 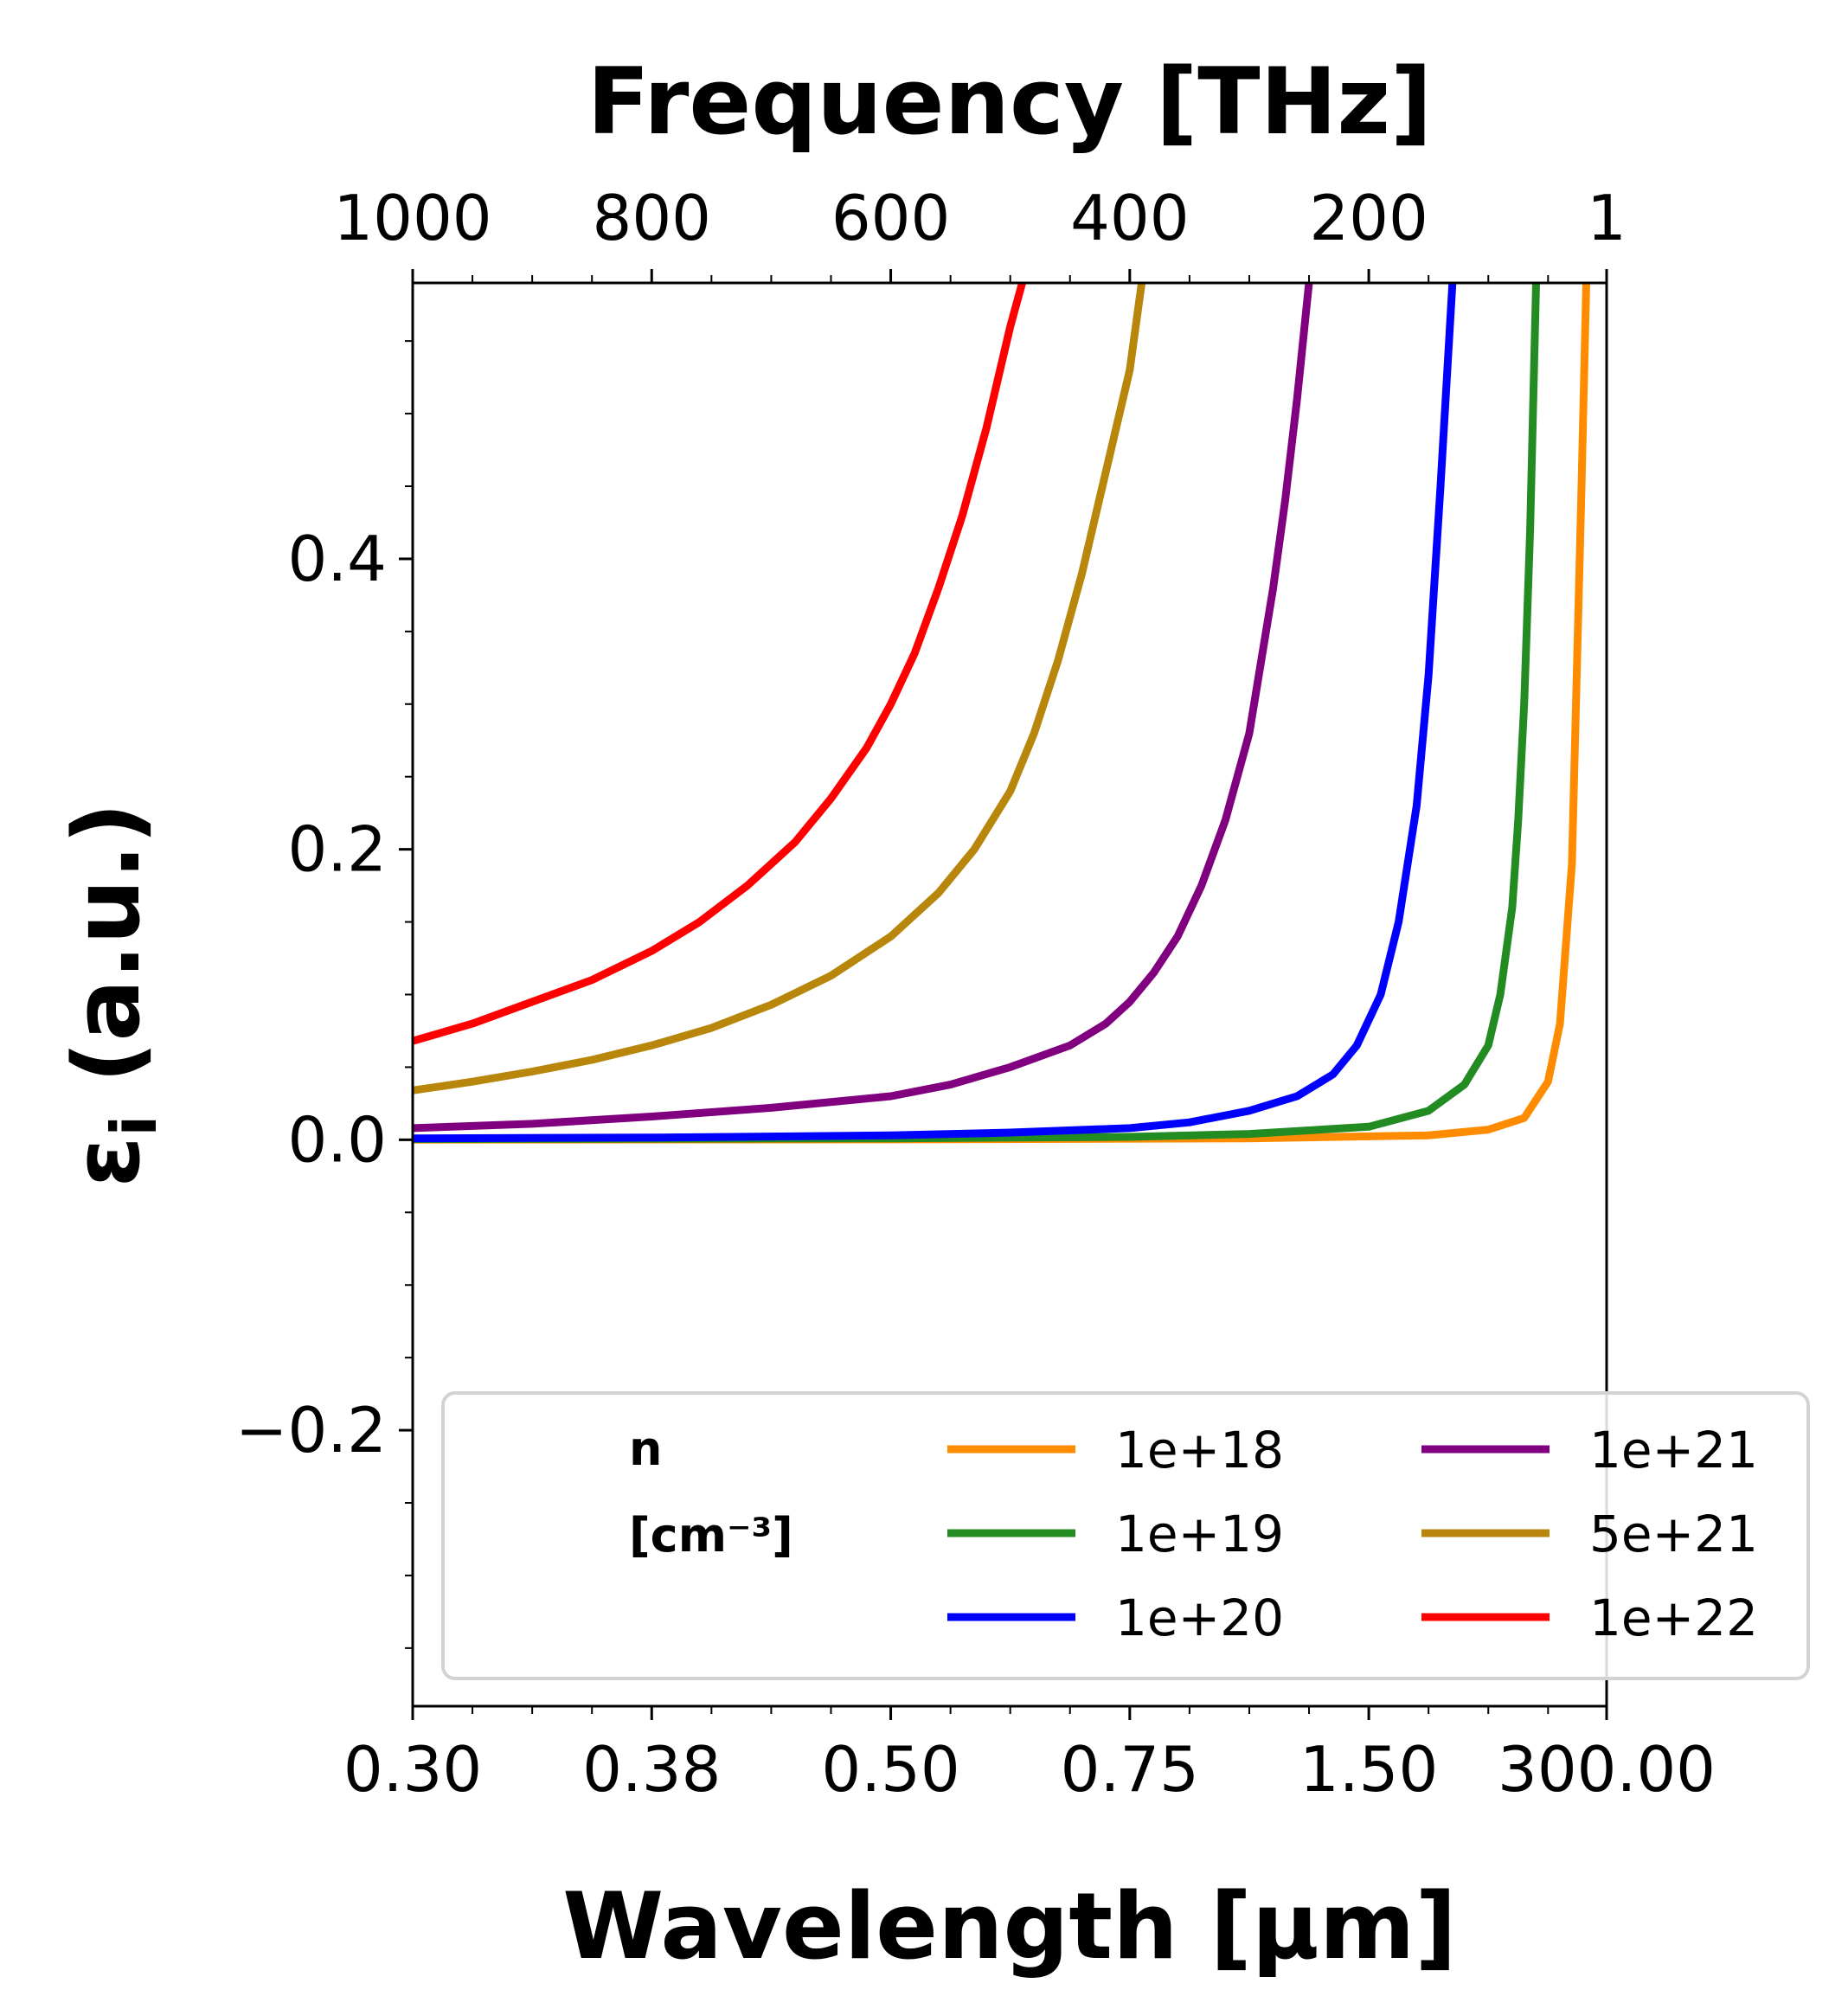 I want to click on x-tick-label: 1.50, so click(x=1368, y=1769).